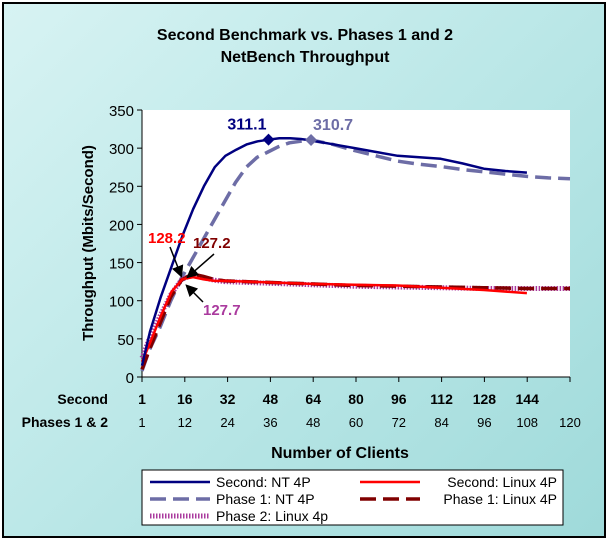 The width and height of the screenshot is (611, 543). What do you see at coordinates (246, 125) in the screenshot?
I see `data-label: 311.1` at bounding box center [246, 125].